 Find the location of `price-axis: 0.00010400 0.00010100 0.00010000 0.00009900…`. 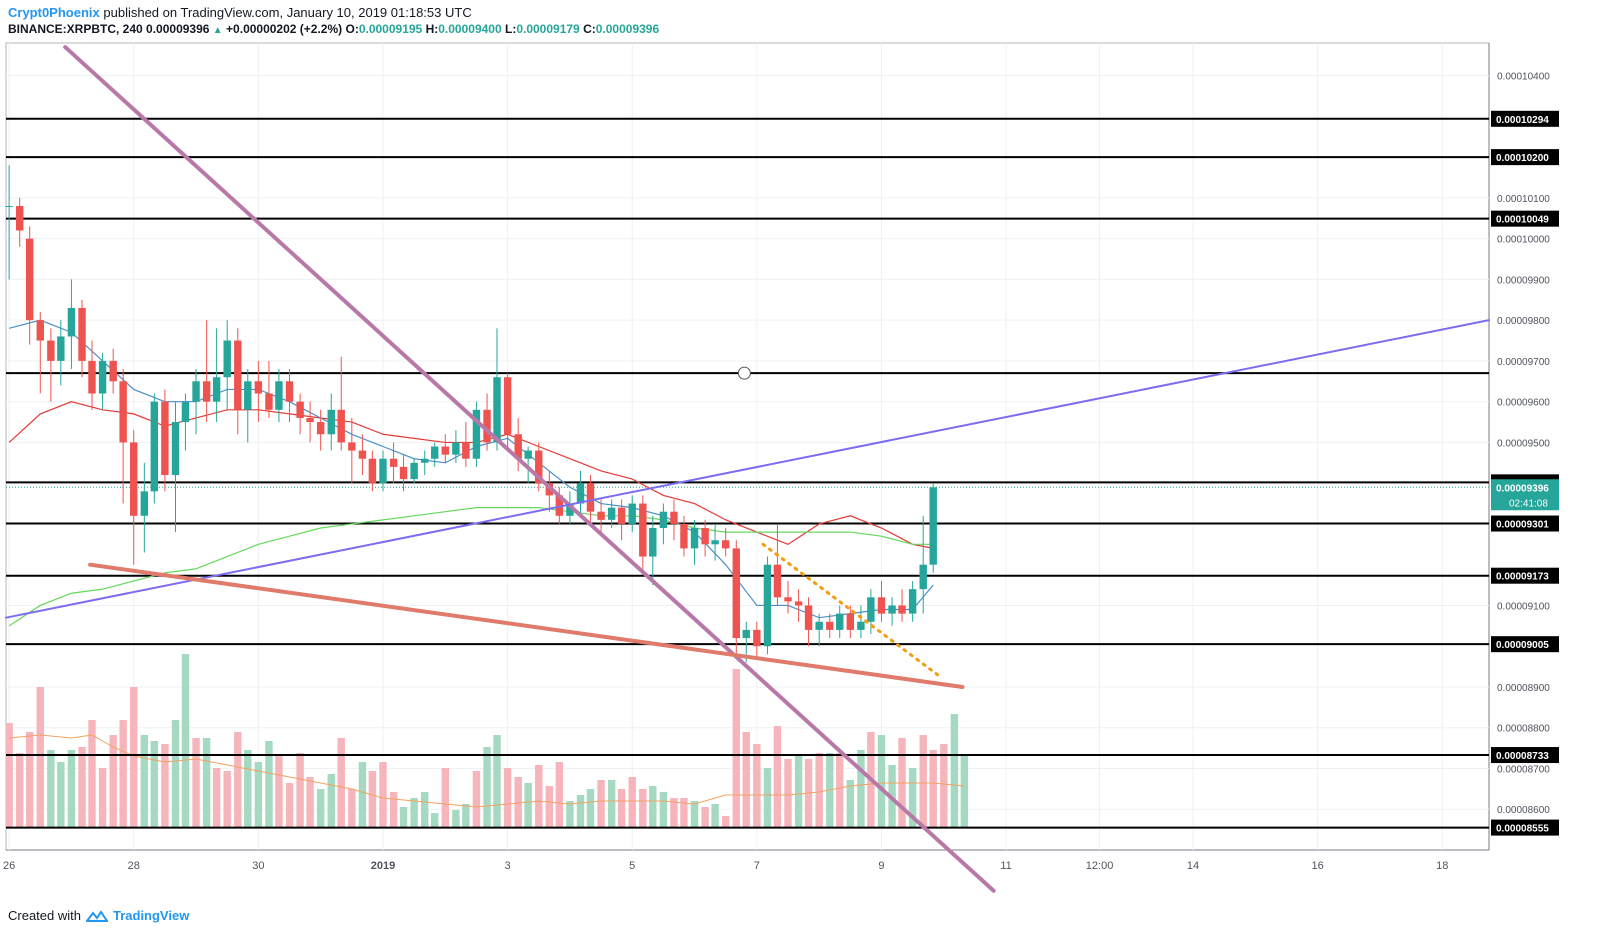

price-axis: 0.00010400 0.00010100 0.00010000 0.00009900… is located at coordinates (1525, 454).